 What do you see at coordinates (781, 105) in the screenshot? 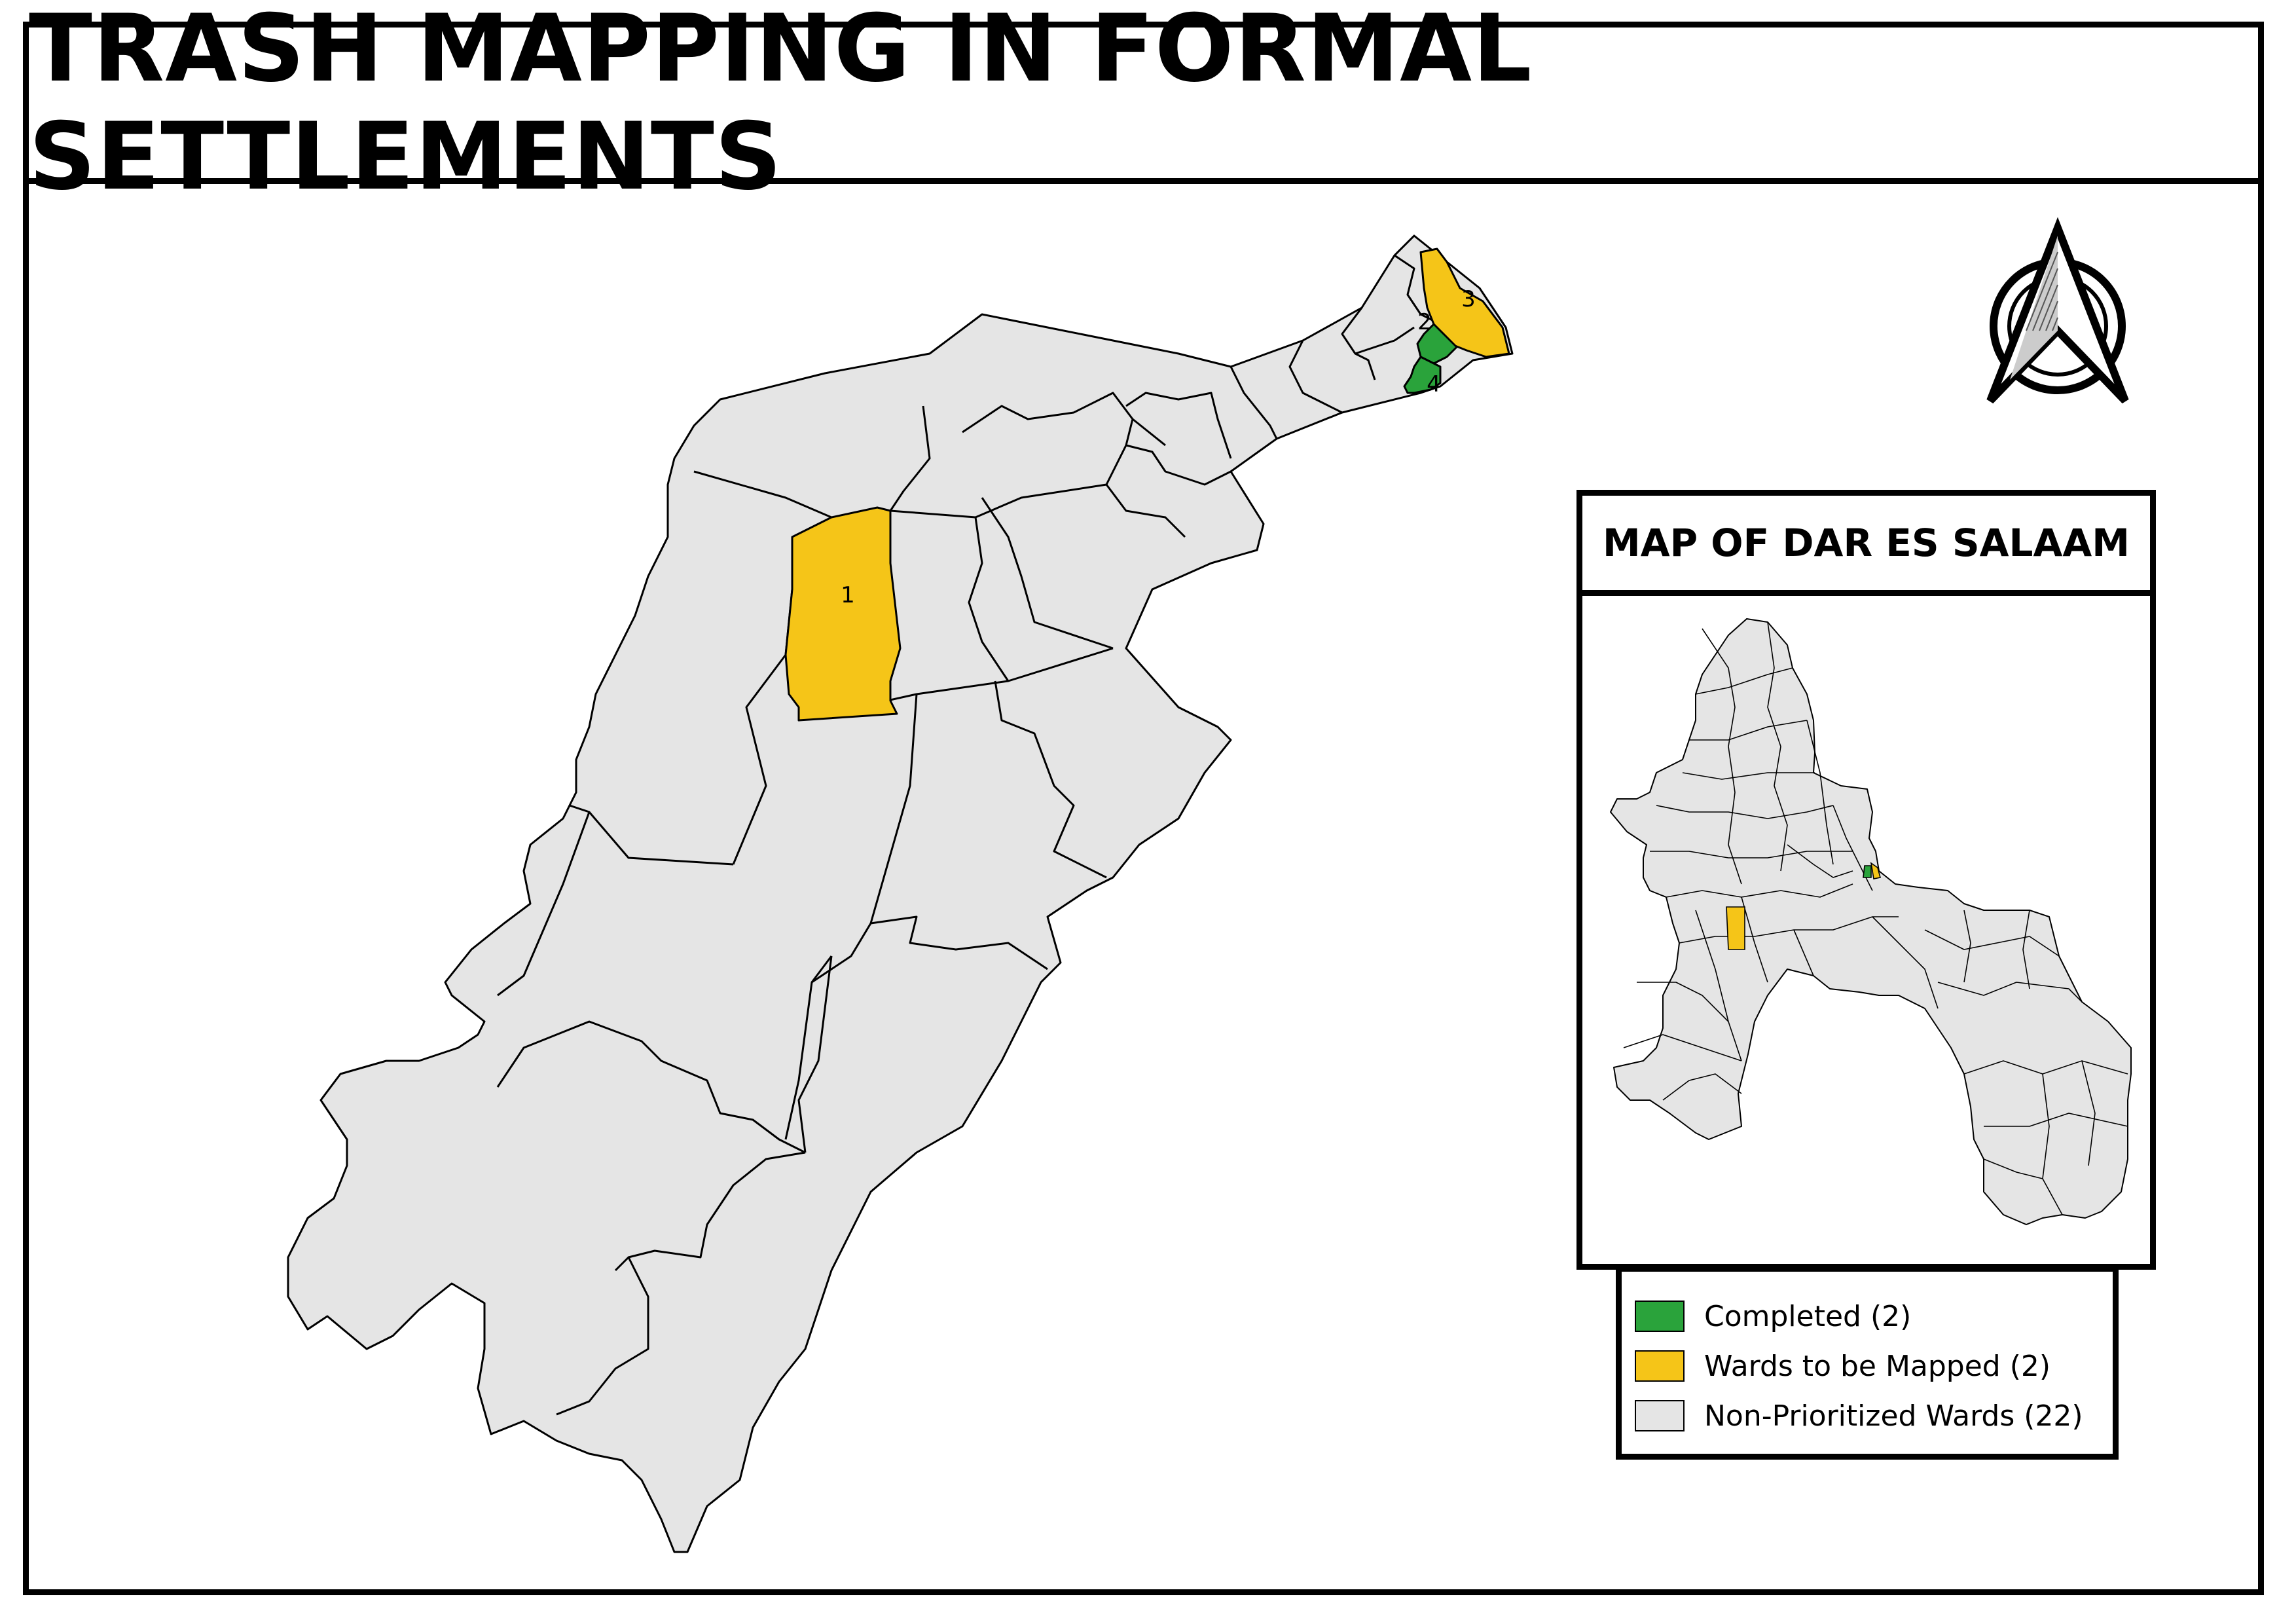
I see `map-title: TRASH MAPPING IN FORMAL SETTLEMENTS` at bounding box center [781, 105].